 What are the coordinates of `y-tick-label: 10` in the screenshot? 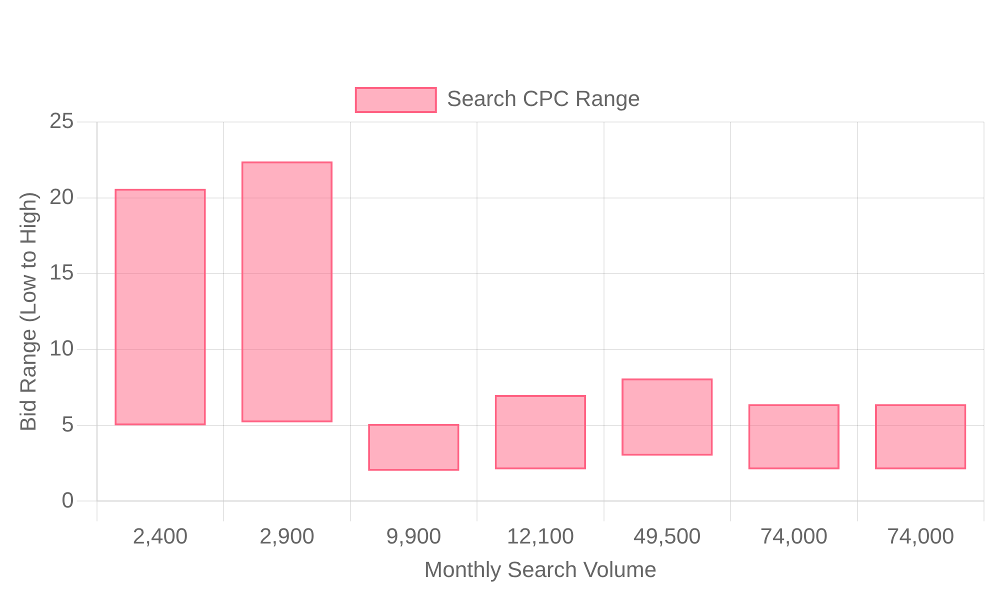 It's located at (61, 348).